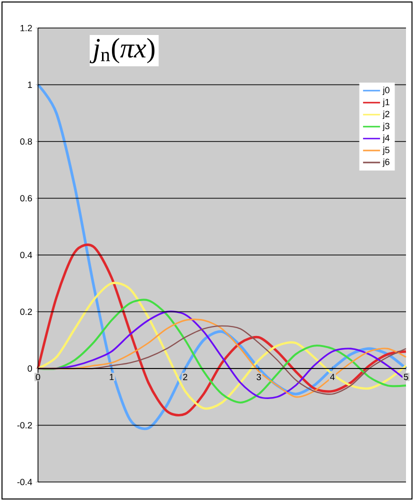  What do you see at coordinates (30, 85) in the screenshot?
I see `y-tick-label: 1` at bounding box center [30, 85].